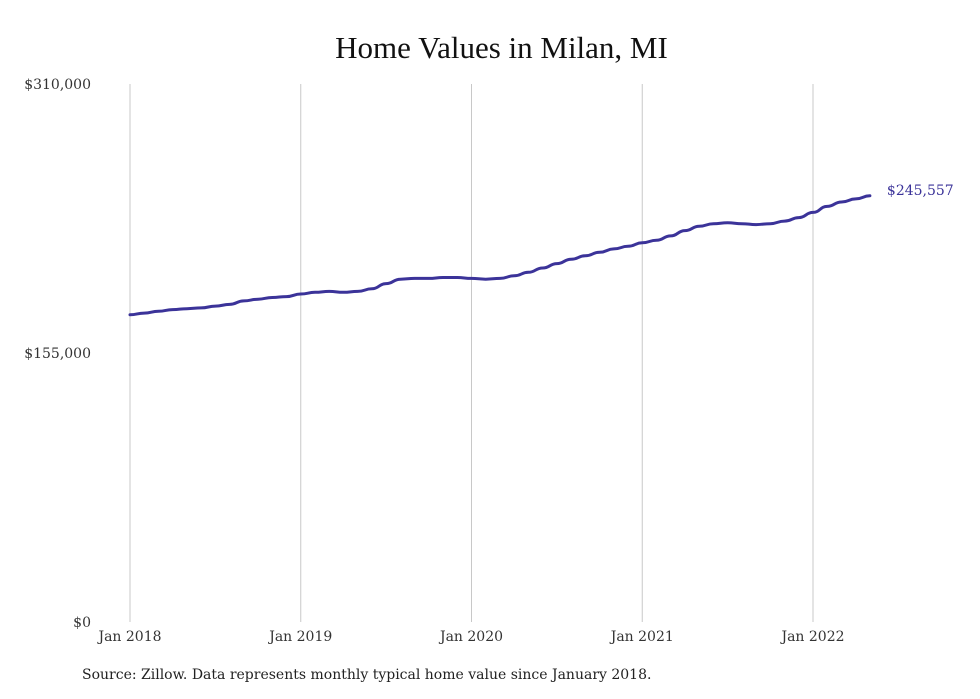 The width and height of the screenshot is (980, 699). What do you see at coordinates (299, 637) in the screenshot?
I see `x-tick-label: Jan 2019` at bounding box center [299, 637].